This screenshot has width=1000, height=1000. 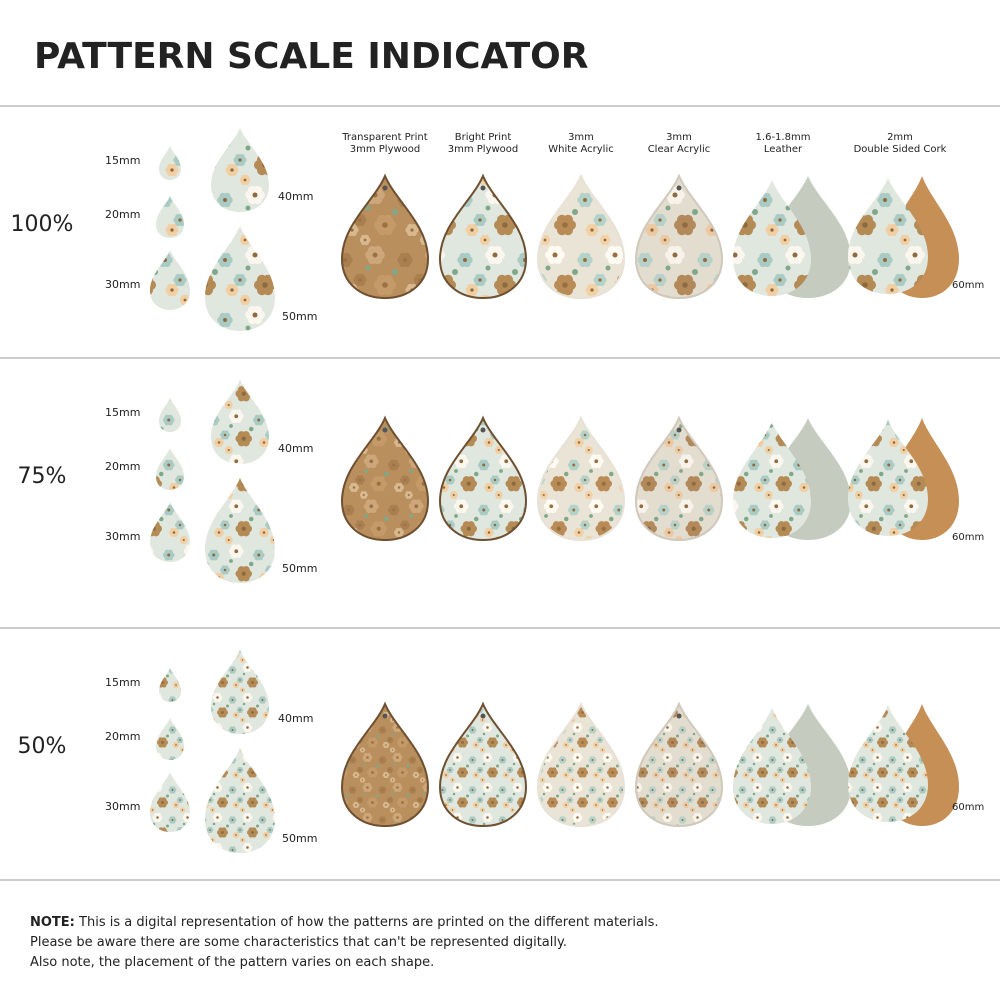 What do you see at coordinates (42, 224) in the screenshot?
I see `scale-label: 100%` at bounding box center [42, 224].